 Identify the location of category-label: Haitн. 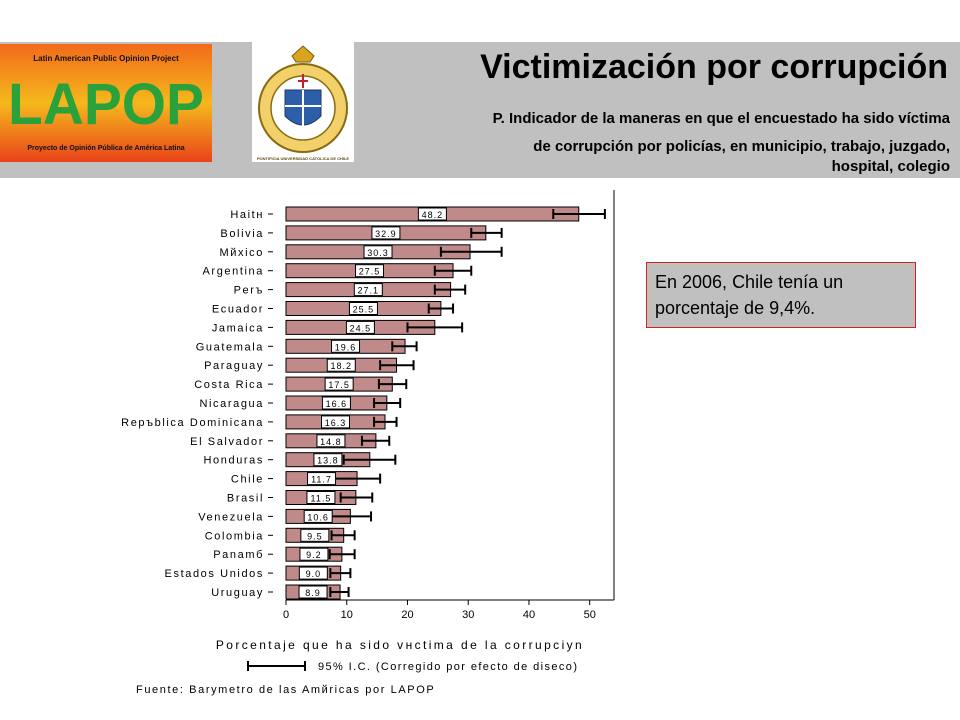
(247, 215).